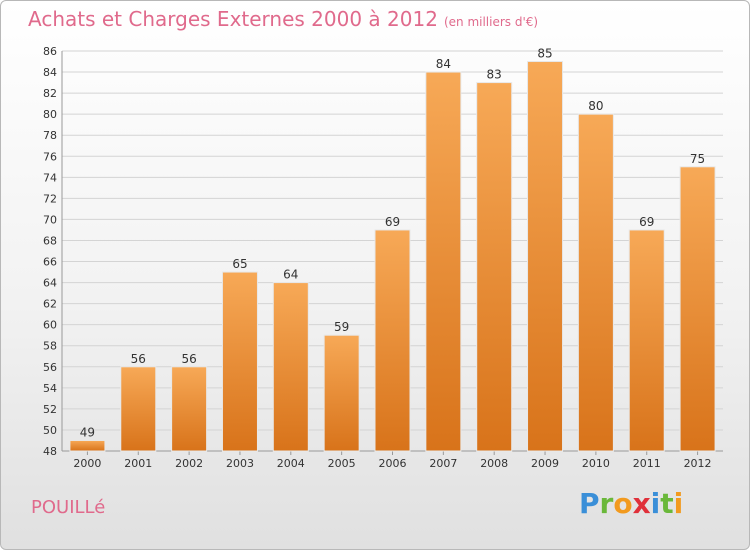 The height and width of the screenshot is (550, 750). What do you see at coordinates (50, 156) in the screenshot?
I see `y-tick-label: 76` at bounding box center [50, 156].